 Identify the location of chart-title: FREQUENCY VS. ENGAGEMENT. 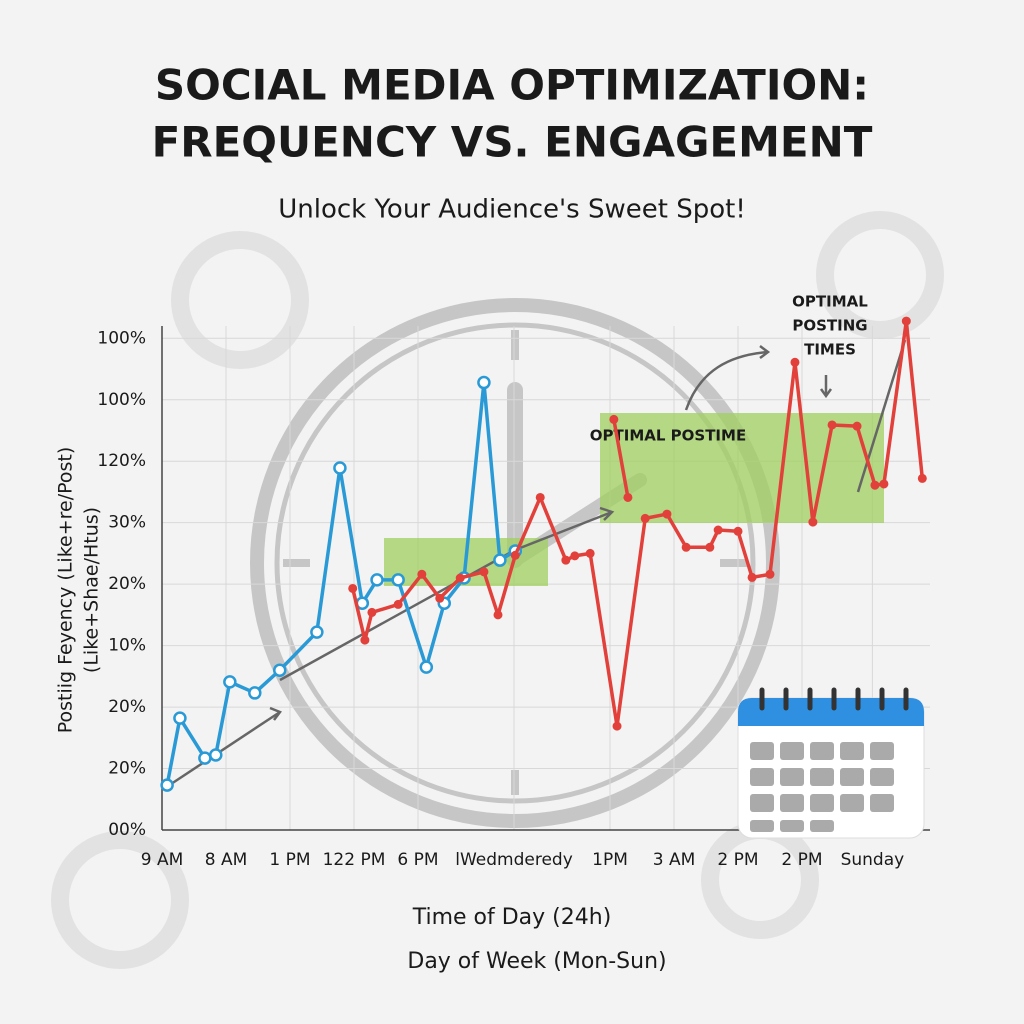
(512, 142).